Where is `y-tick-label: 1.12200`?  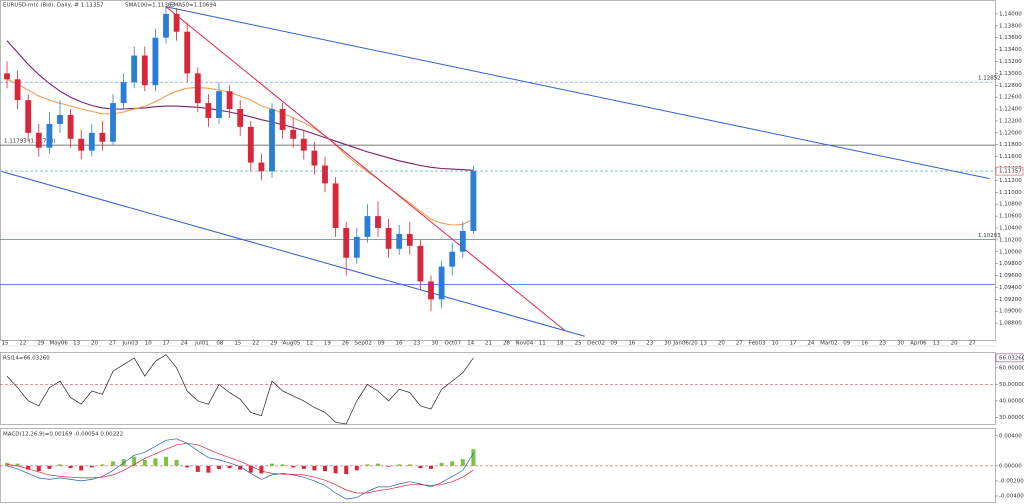 y-tick-label: 1.12200 is located at coordinates (1010, 121).